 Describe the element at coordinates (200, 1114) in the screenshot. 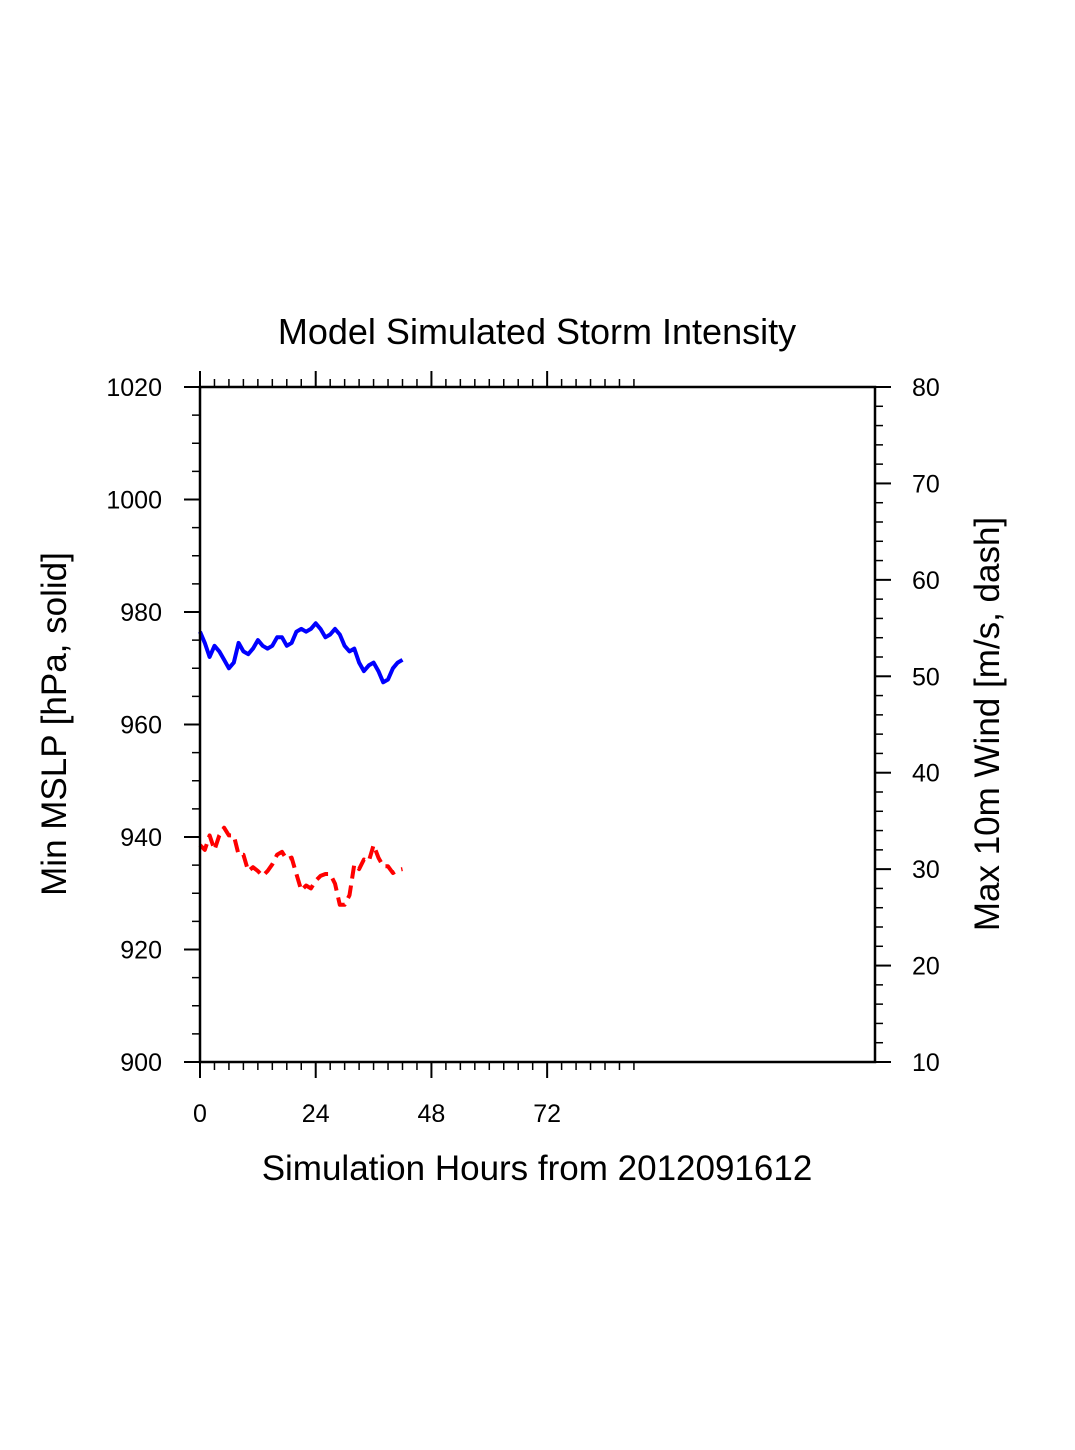

I see `x-tick-label: 0` at that location.